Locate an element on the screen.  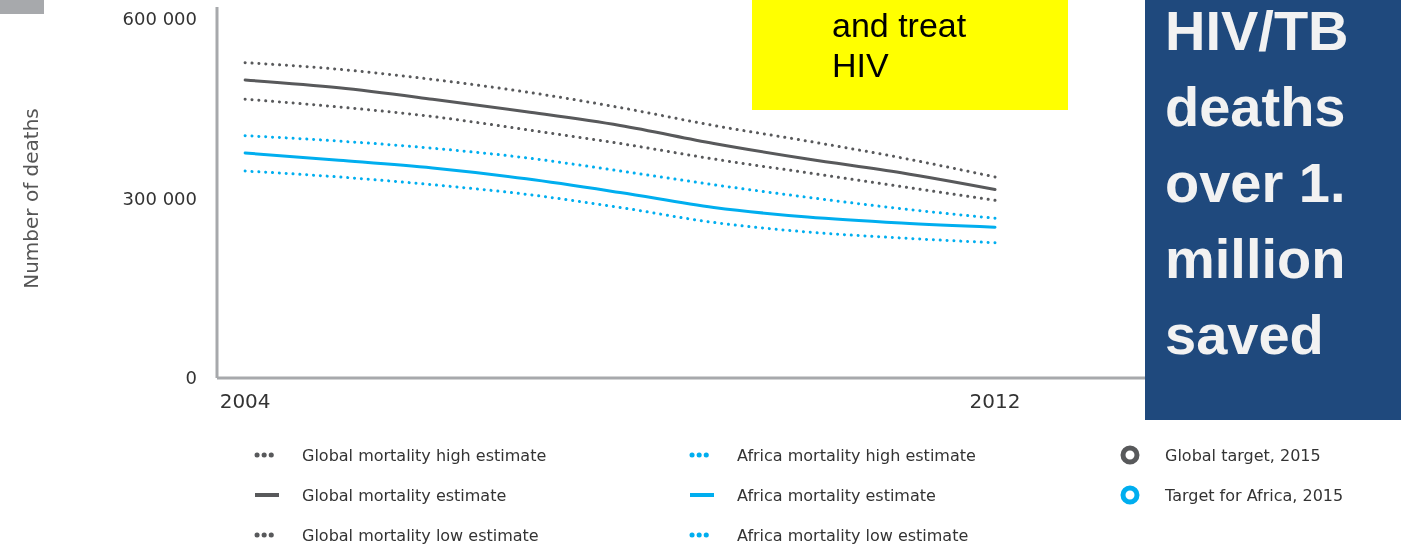
legend-label: Global mortality high estimate is located at coordinates (424, 455).